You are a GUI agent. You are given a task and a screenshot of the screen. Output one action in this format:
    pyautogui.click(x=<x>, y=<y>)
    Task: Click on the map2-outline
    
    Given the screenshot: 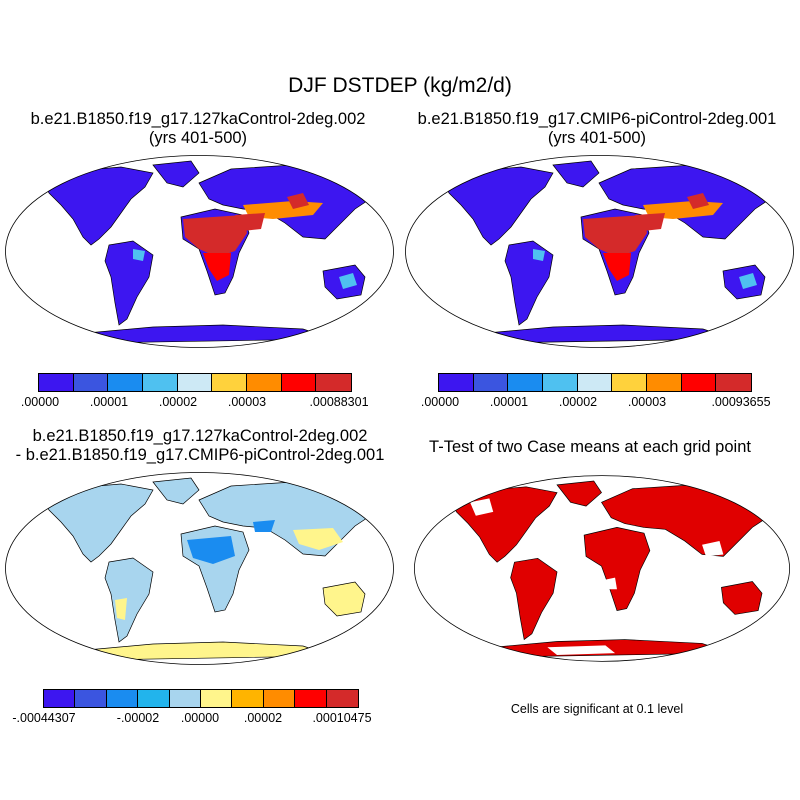 What is the action you would take?
    pyautogui.click(x=599, y=251)
    